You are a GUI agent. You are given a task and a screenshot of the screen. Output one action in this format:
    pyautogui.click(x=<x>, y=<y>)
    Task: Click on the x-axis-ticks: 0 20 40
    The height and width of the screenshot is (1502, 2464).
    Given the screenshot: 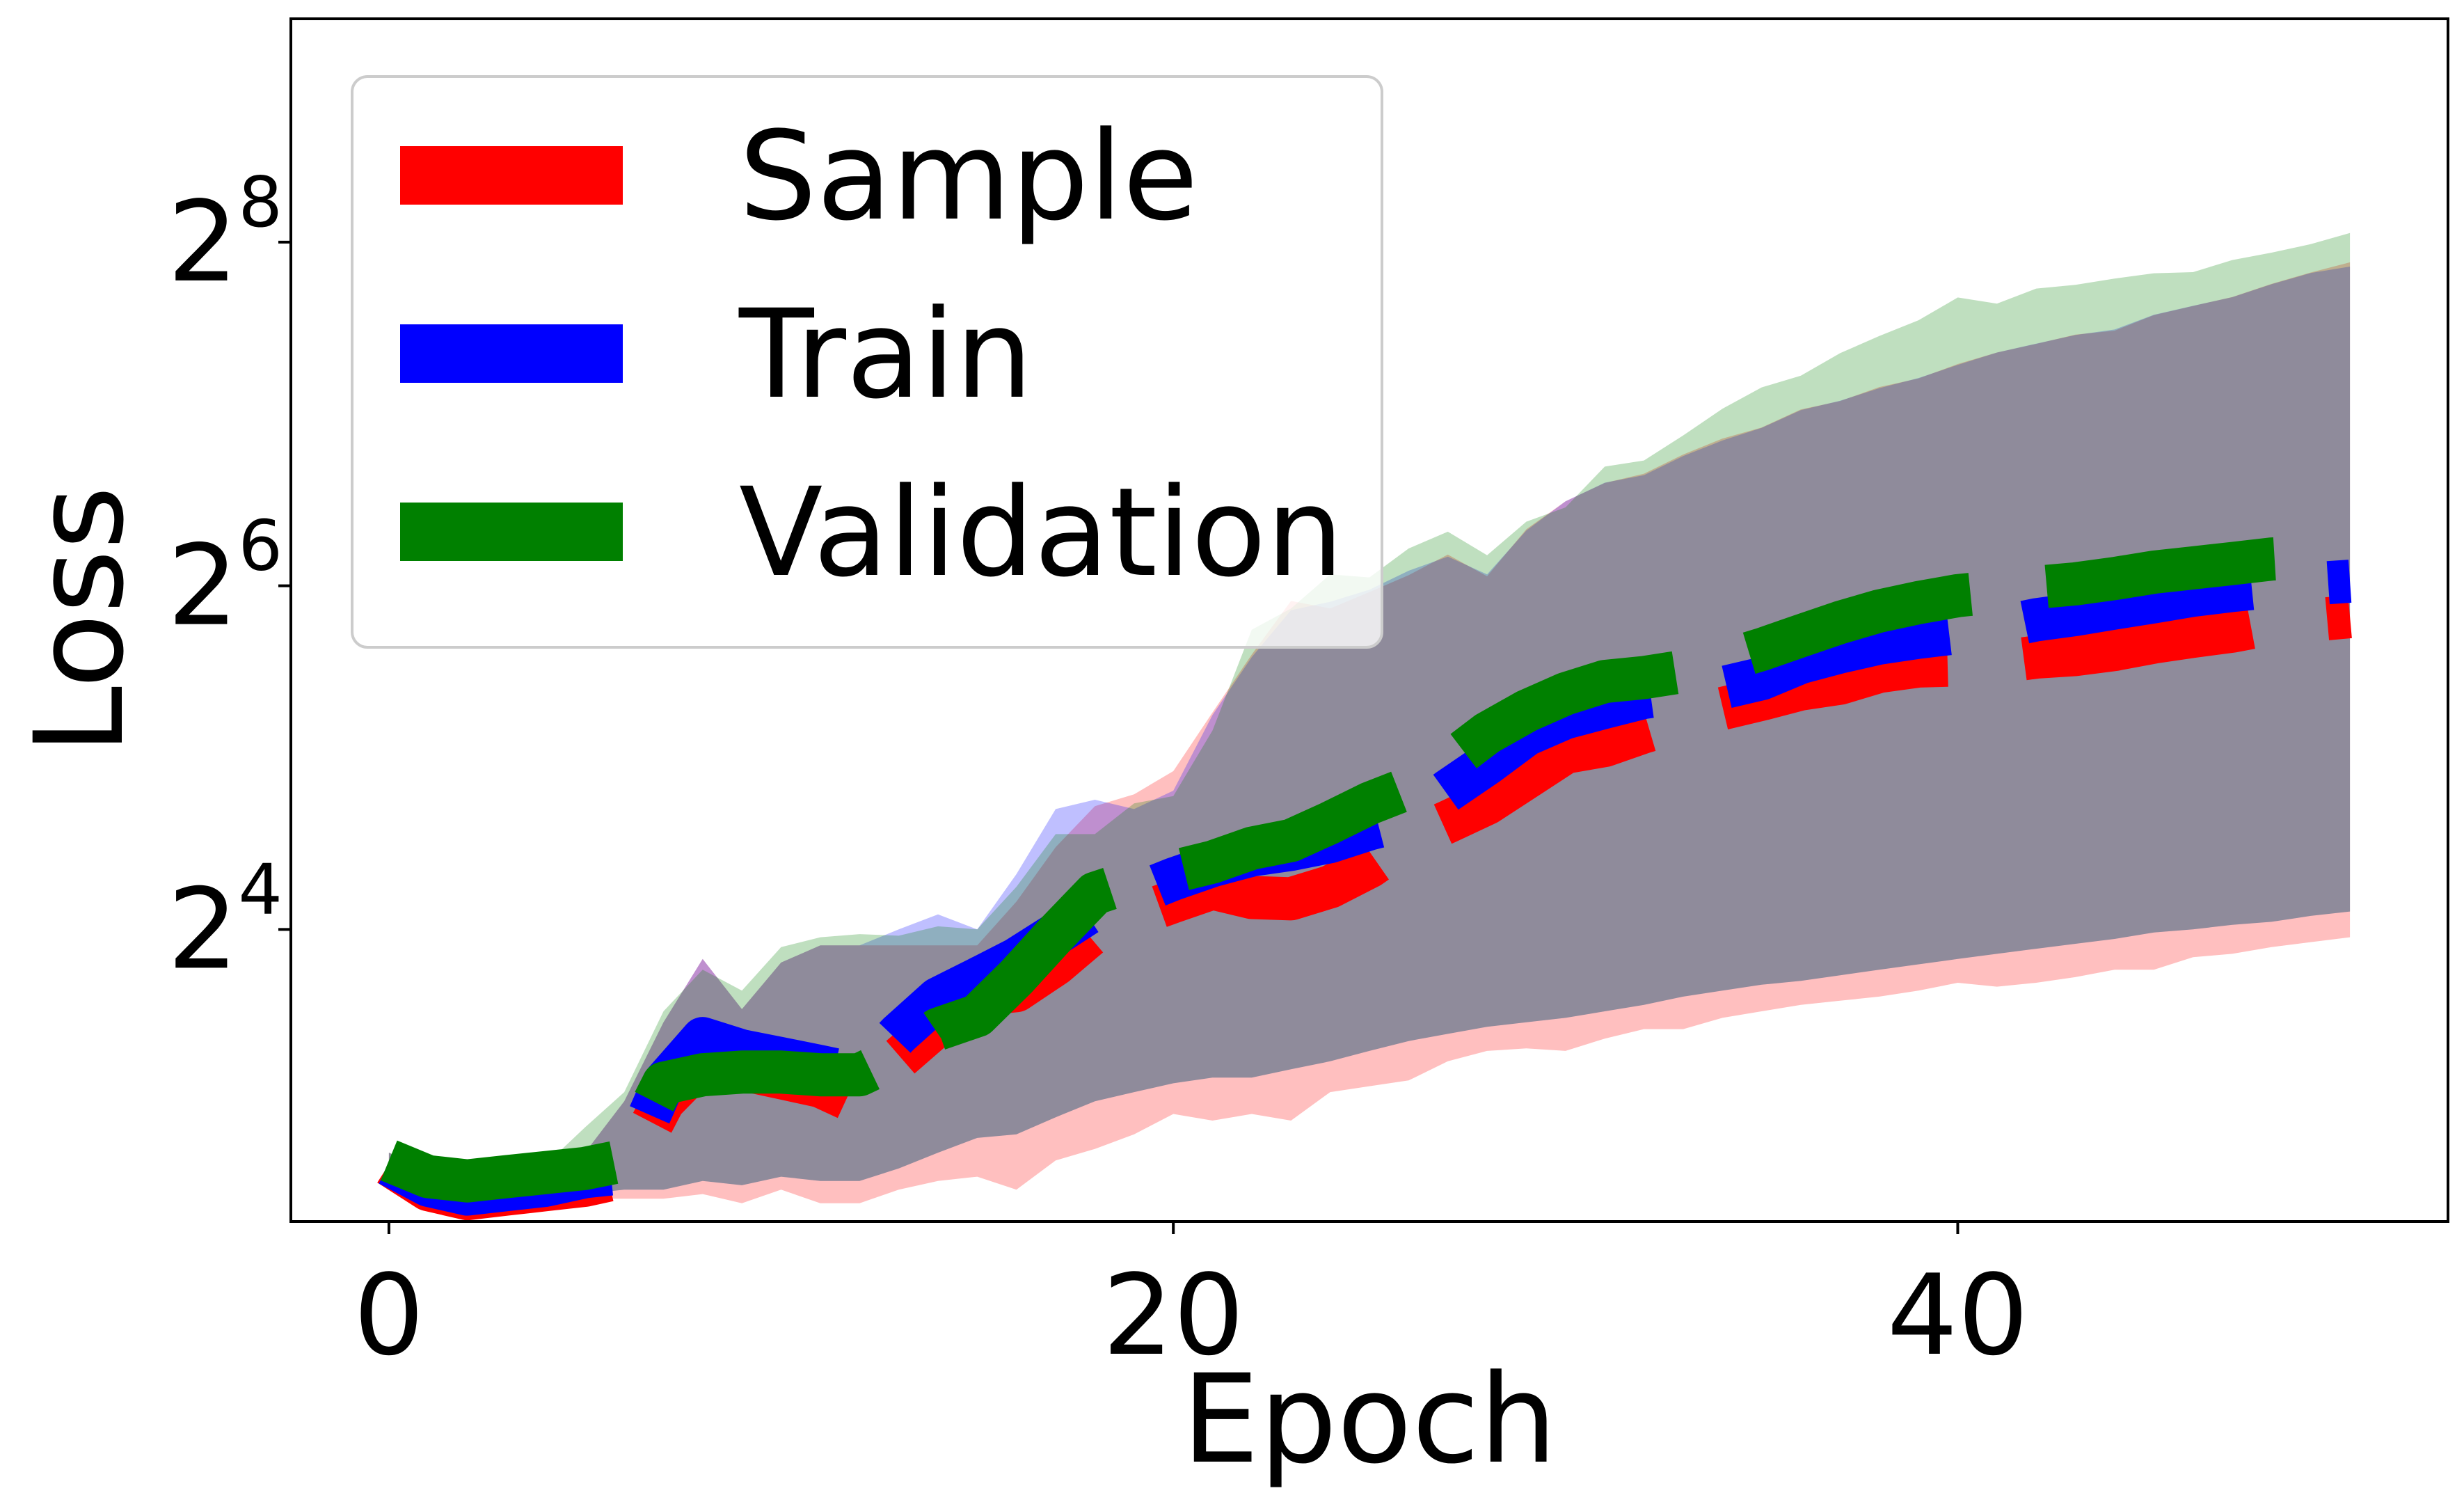 What is the action you would take?
    pyautogui.click(x=1190, y=1301)
    